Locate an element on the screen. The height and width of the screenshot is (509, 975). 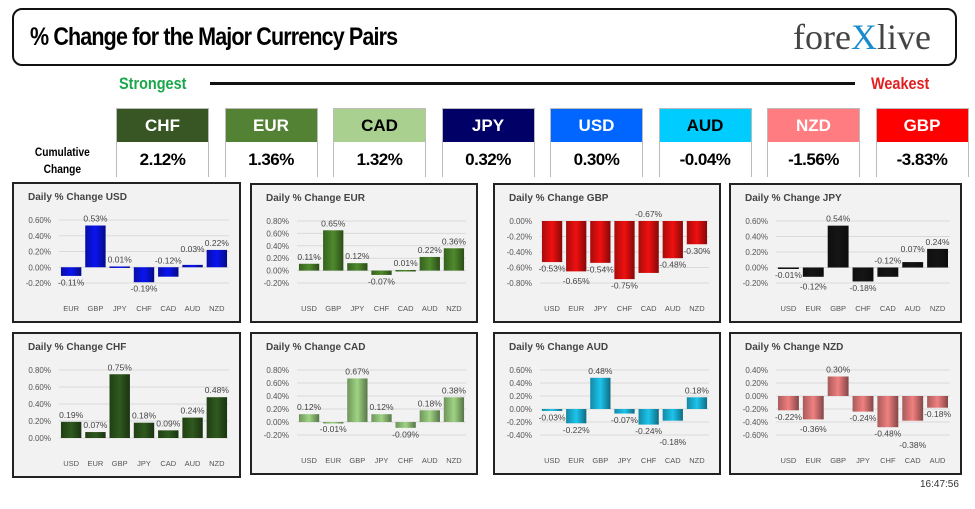
y-tick-label: 0.20% is located at coordinates (756, 383).